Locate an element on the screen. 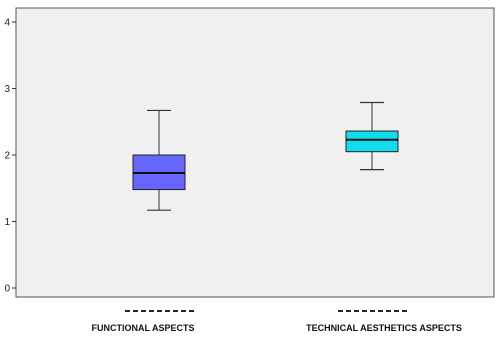 Image resolution: width=496 pixels, height=341 pixels. box-technical is located at coordinates (372, 136).